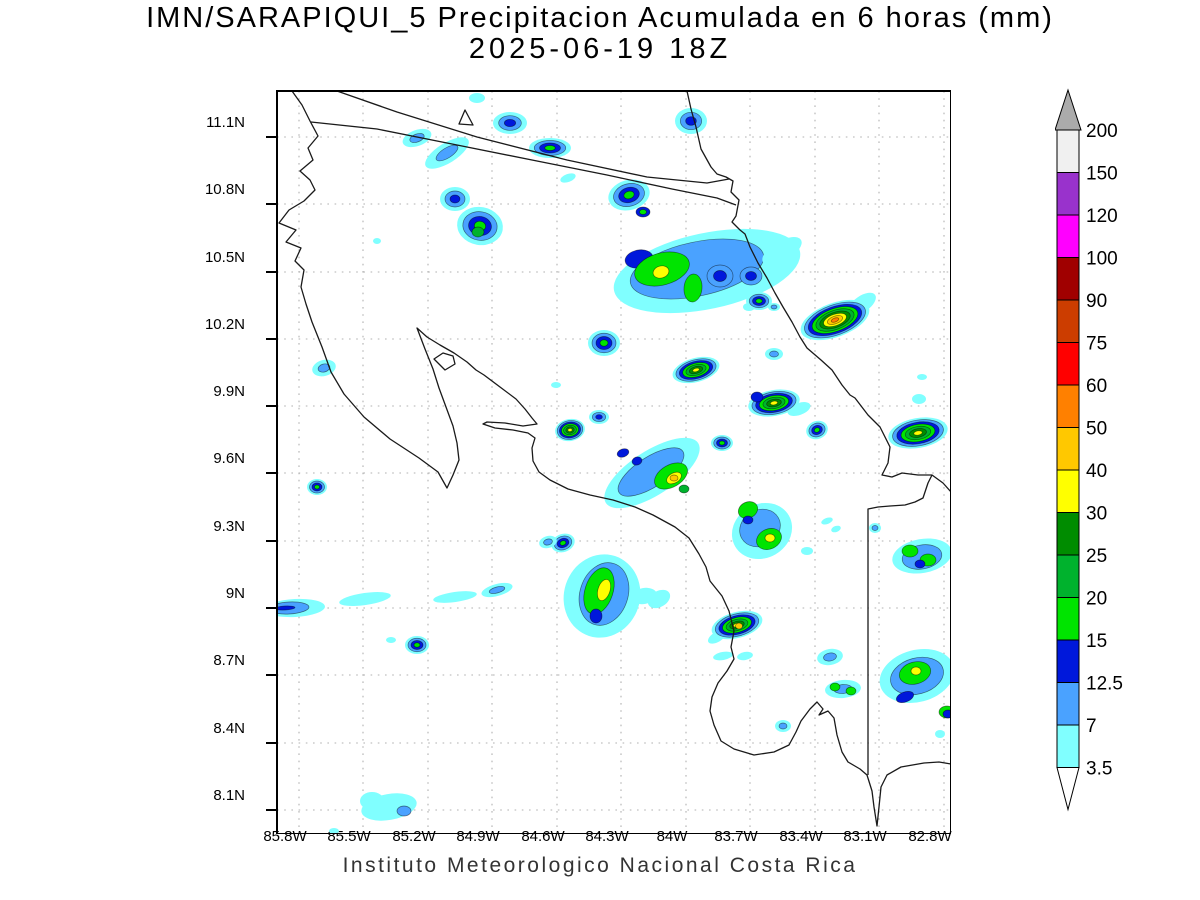 The width and height of the screenshot is (1200, 900). I want to click on lat-tick-label: 9.9N, so click(229, 391).